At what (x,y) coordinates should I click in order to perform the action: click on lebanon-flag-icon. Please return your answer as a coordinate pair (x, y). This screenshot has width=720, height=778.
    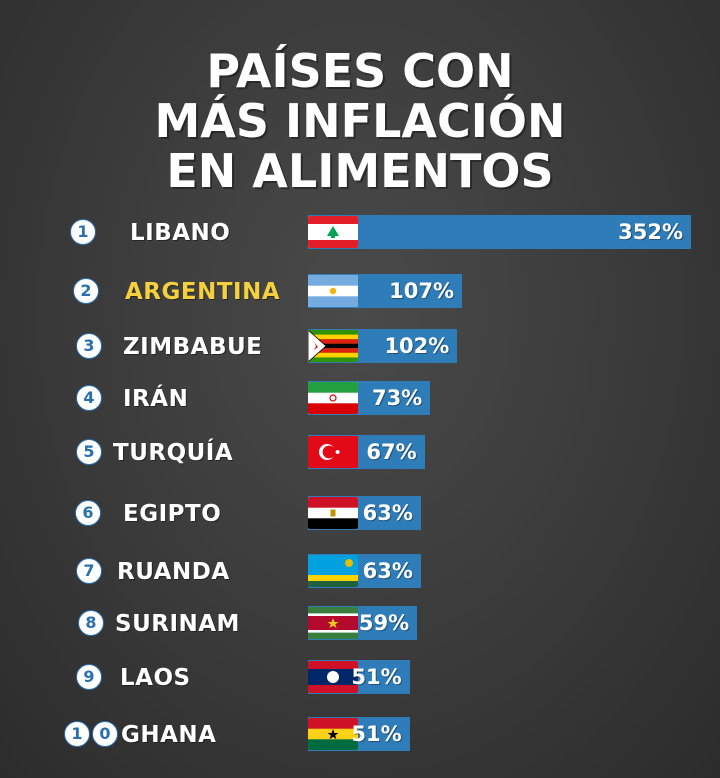
    Looking at the image, I should click on (333, 232).